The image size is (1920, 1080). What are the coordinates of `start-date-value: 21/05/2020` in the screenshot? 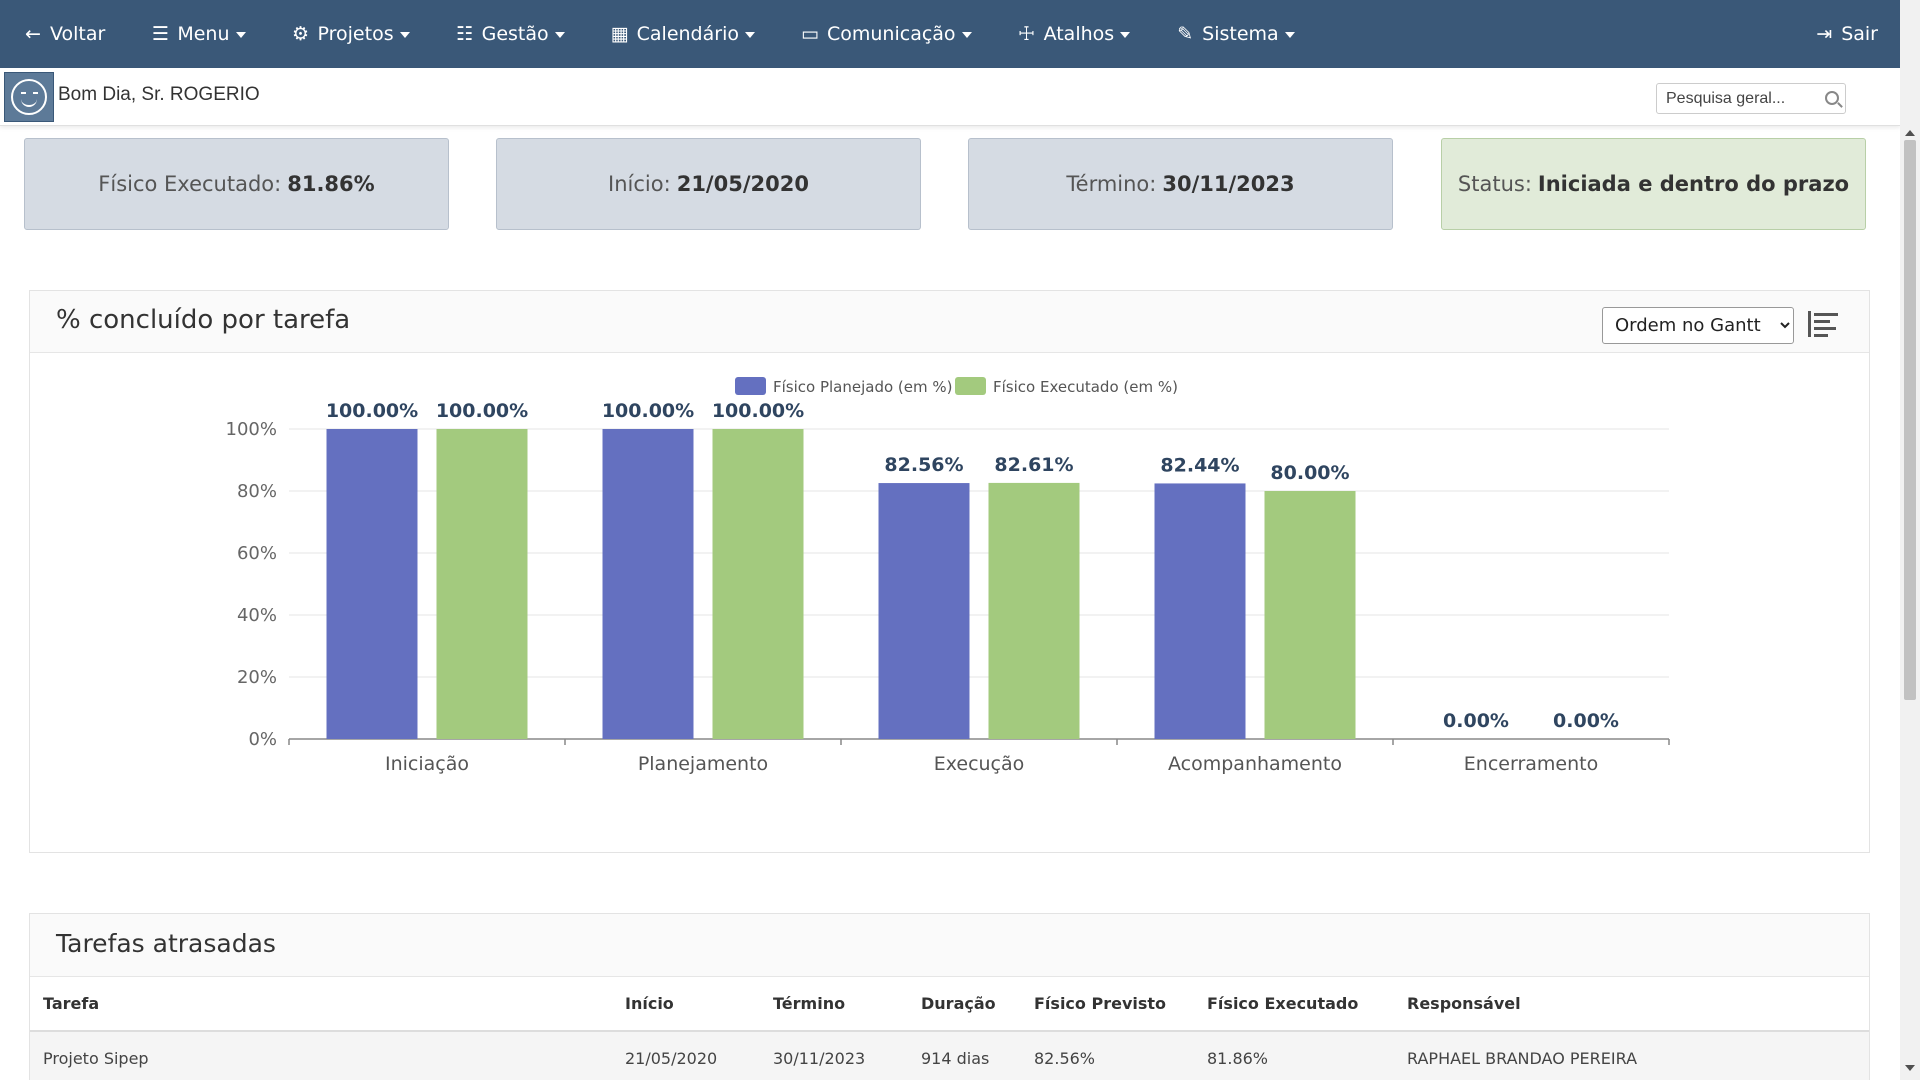 It's located at (742, 184).